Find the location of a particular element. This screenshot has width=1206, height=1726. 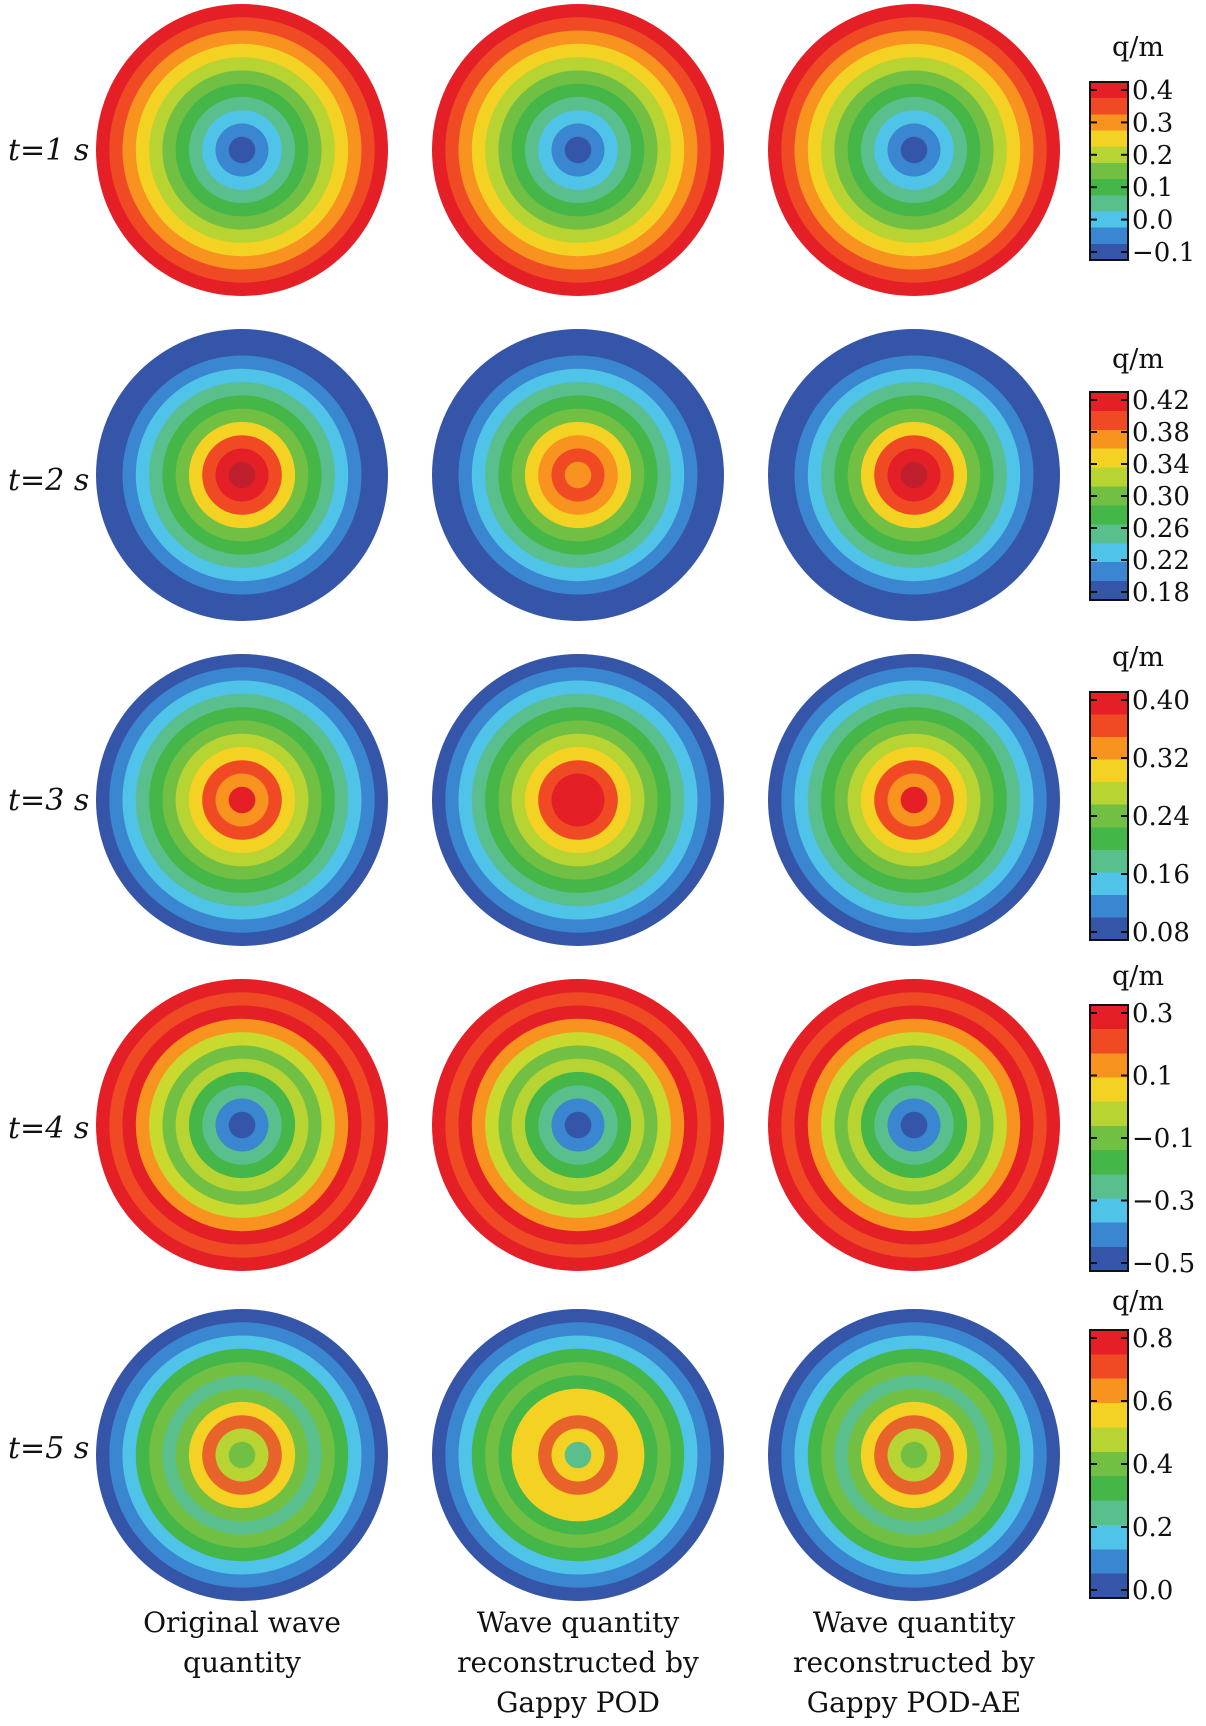

colorbar-tick-label: 0.26 is located at coordinates (1161, 529).